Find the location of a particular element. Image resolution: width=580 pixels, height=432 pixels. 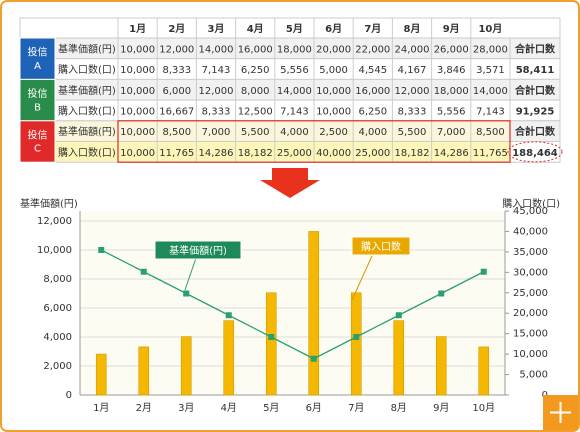

fund-id: C is located at coordinates (37, 149).